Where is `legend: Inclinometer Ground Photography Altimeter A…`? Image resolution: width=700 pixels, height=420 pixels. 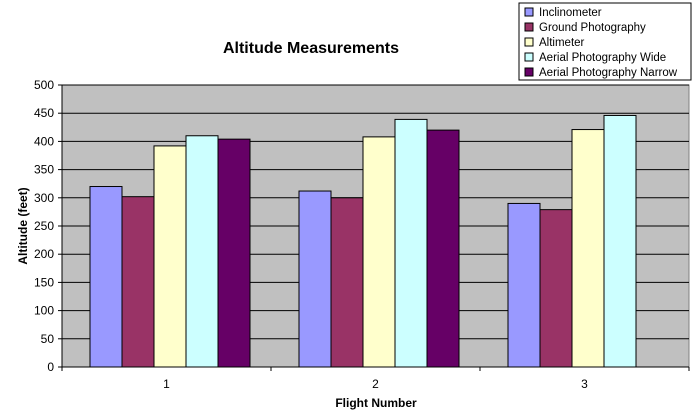 legend: Inclinometer Ground Photography Altimeter A… is located at coordinates (605, 41).